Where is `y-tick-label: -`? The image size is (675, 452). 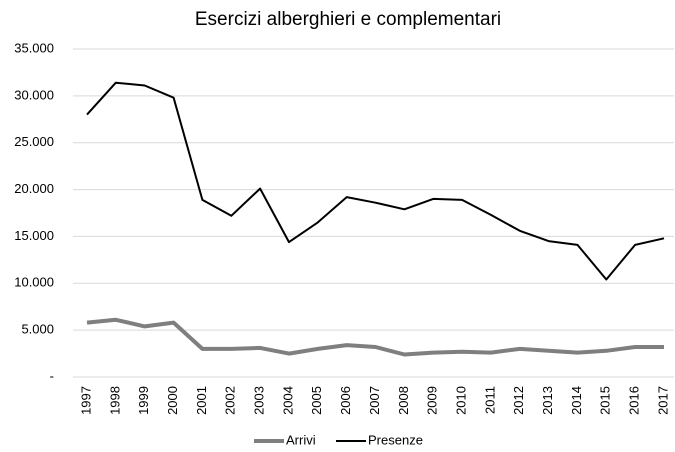 y-tick-label: - is located at coordinates (52, 375).